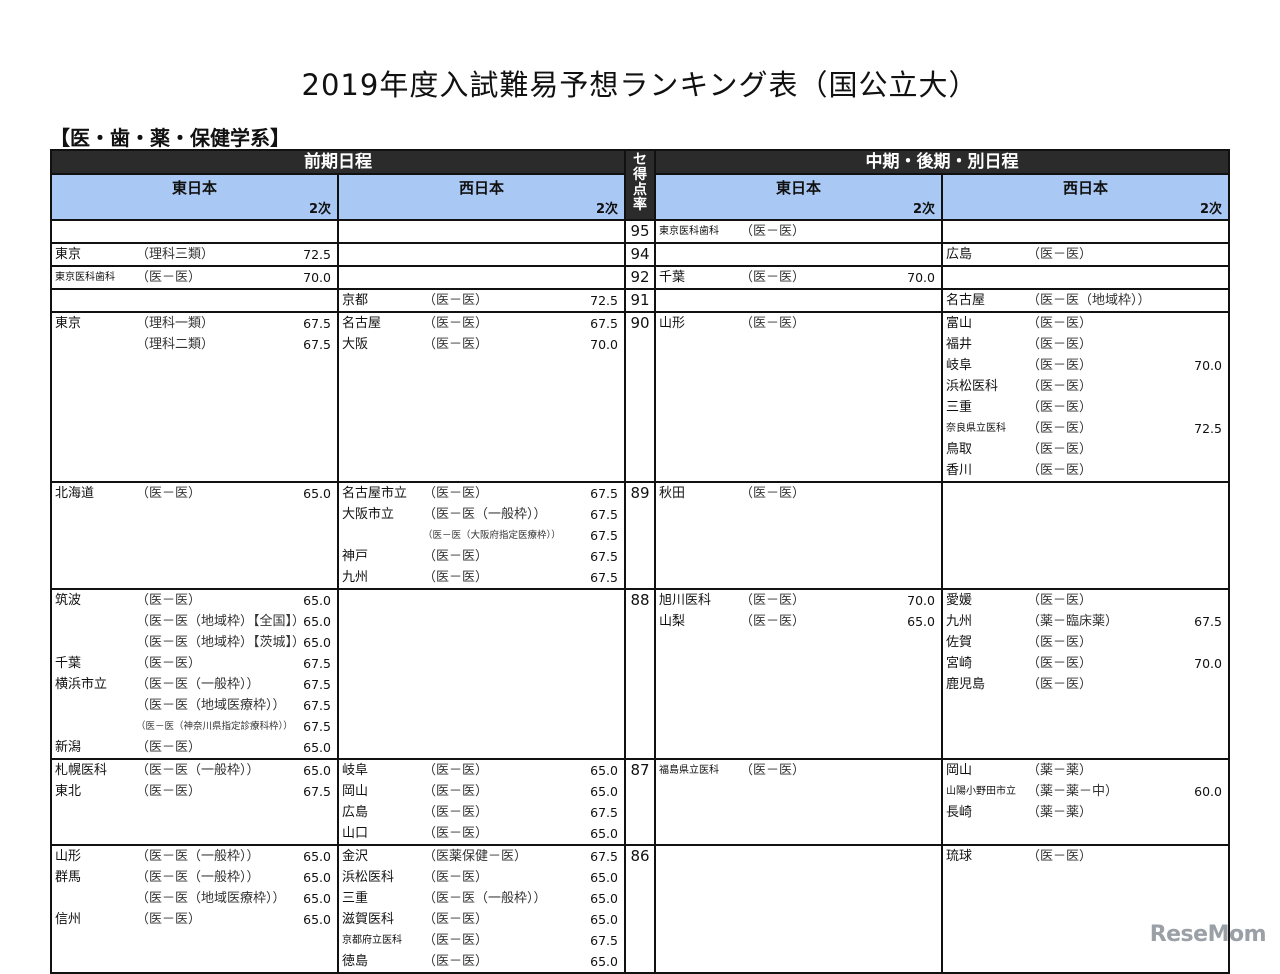 The height and width of the screenshot is (974, 1280). I want to click on cell-ce, so click(798, 909).